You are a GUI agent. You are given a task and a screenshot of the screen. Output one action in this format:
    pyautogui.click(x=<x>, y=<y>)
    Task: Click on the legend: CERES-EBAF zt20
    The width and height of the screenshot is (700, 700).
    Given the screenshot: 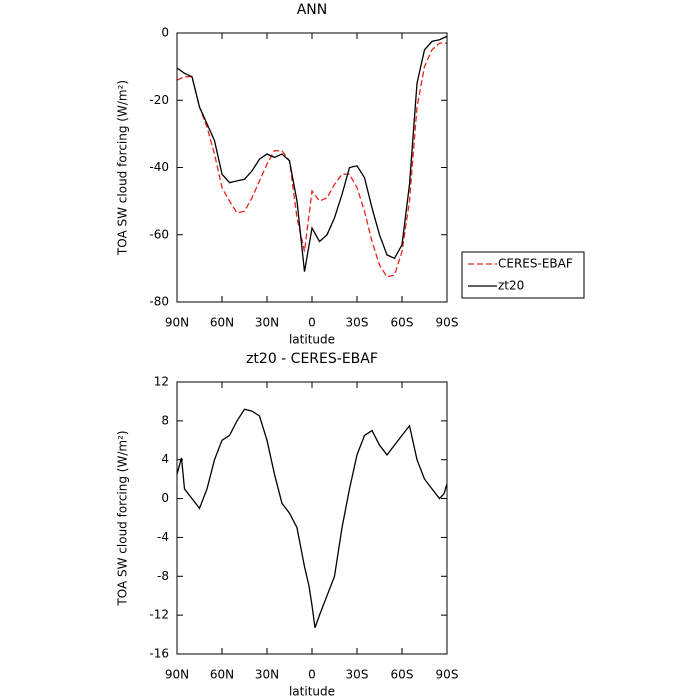 What is the action you would take?
    pyautogui.click(x=523, y=275)
    